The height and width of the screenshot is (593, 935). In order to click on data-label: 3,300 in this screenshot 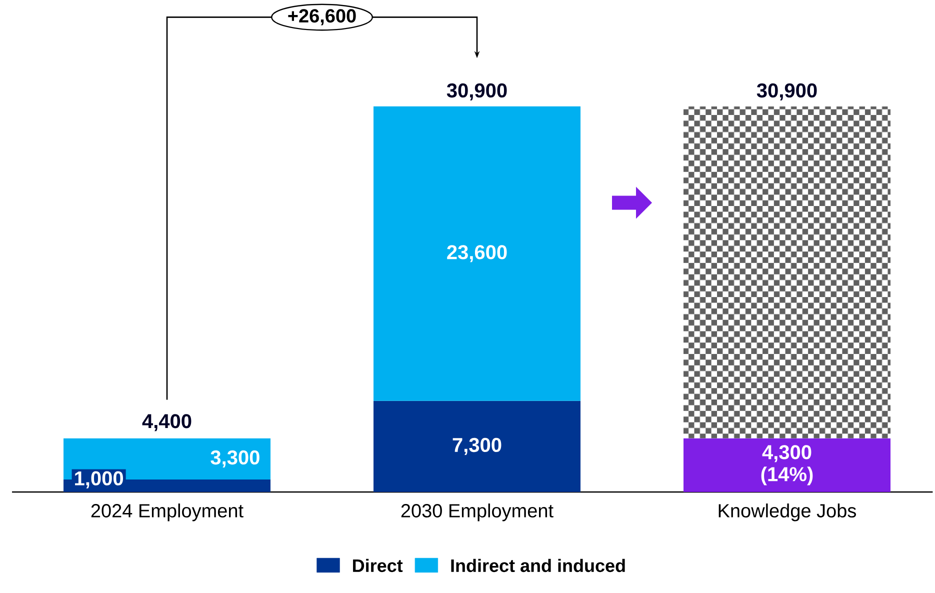, I will do `click(235, 459)`.